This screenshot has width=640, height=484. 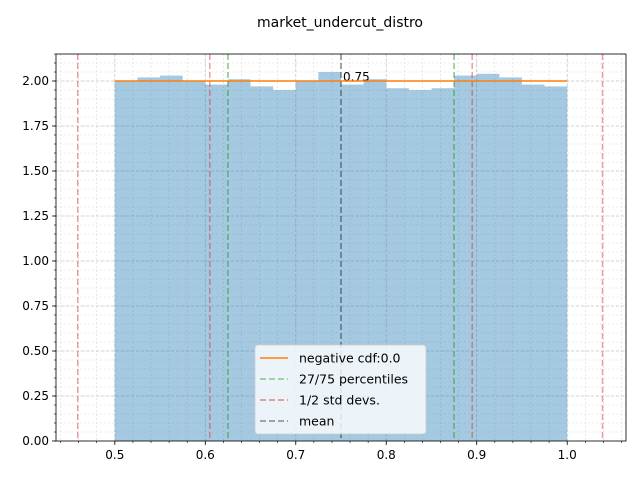 I want to click on y-tick-label: 1.50, so click(x=35, y=171).